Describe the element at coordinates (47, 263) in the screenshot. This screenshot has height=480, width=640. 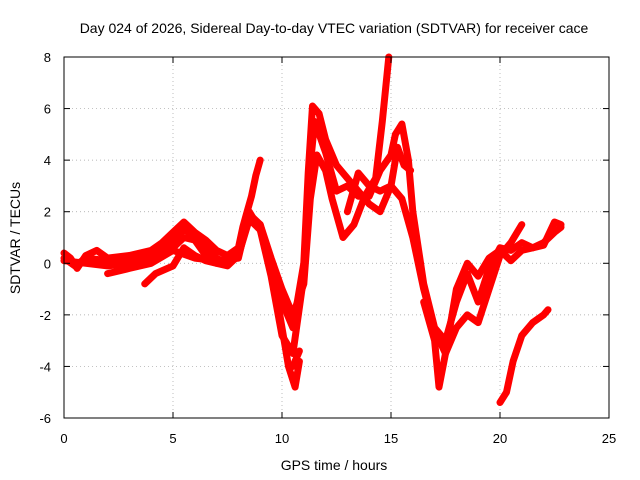
I see `y-tick-label: 0` at that location.